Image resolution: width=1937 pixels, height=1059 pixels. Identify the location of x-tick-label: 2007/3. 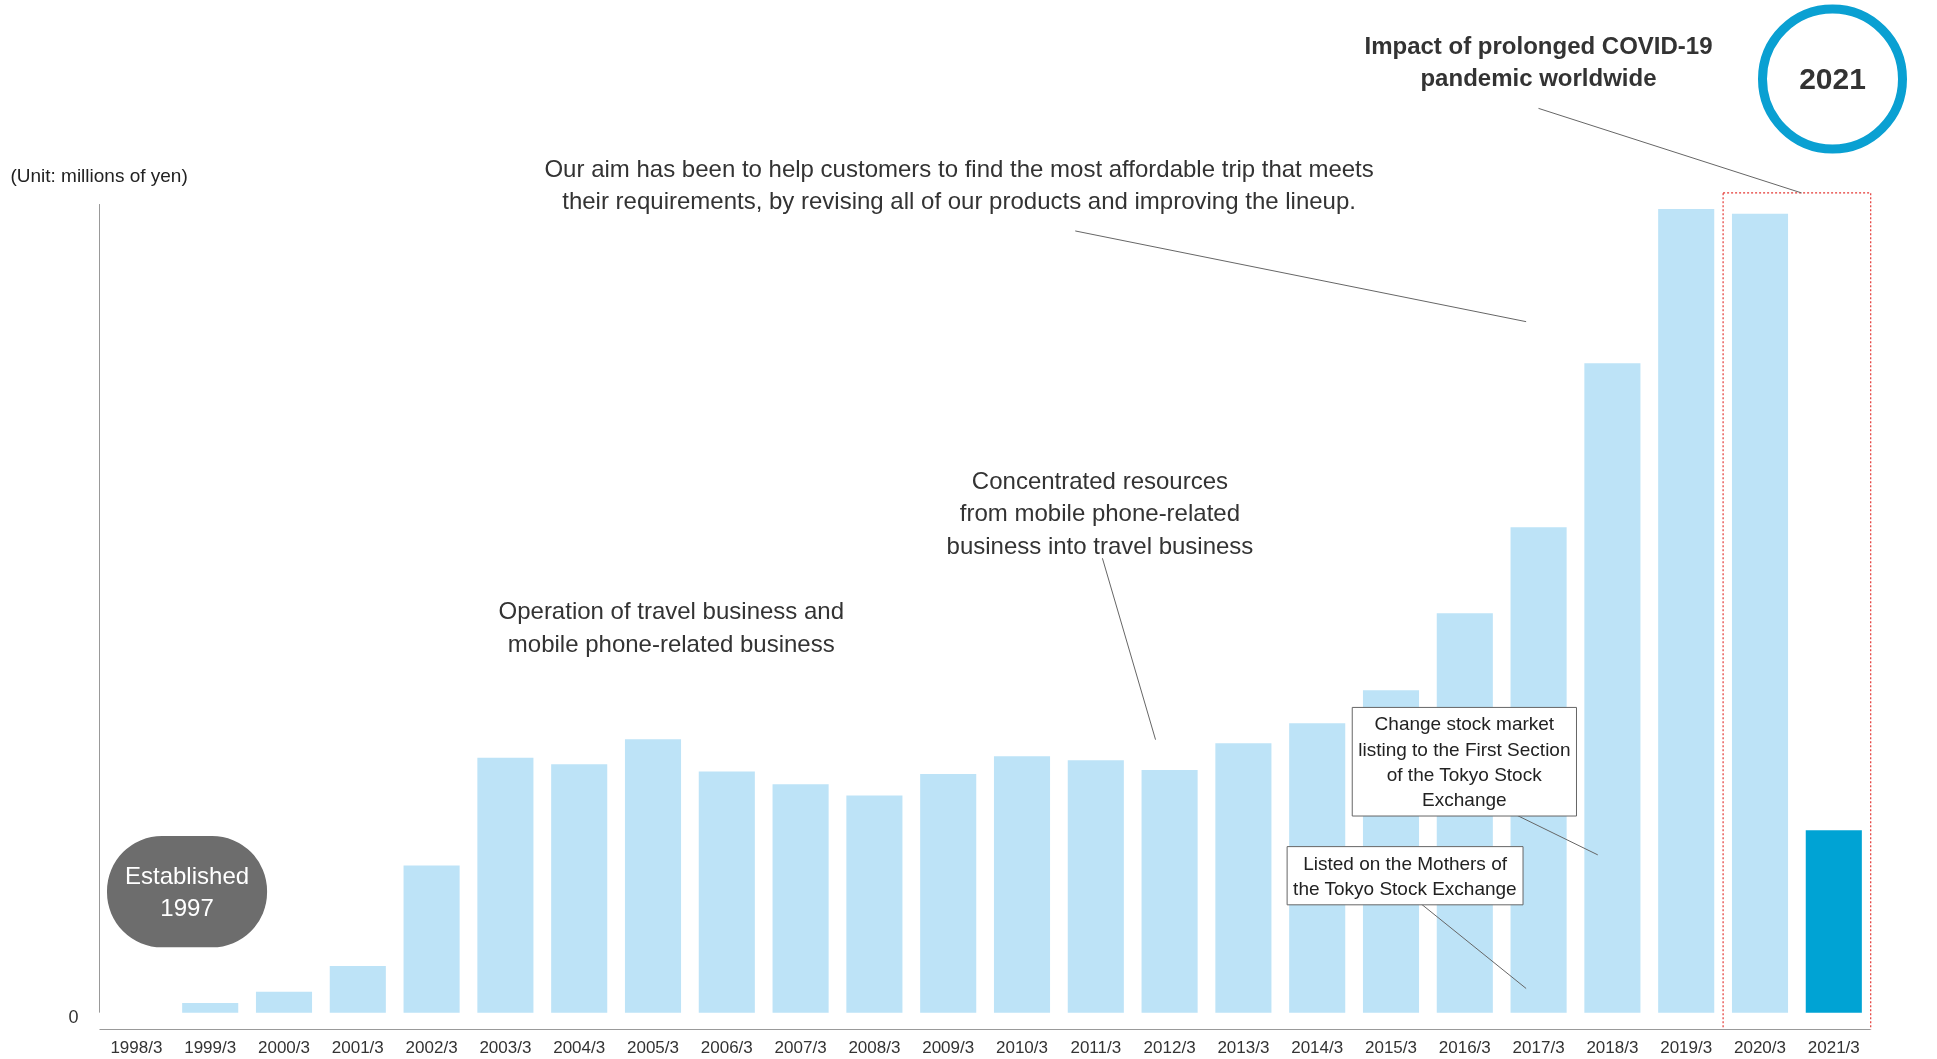
(800, 1047).